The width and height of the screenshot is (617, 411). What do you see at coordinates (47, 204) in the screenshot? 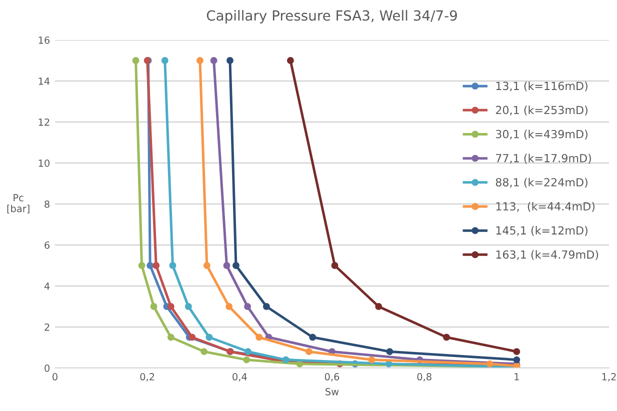
I see `y-tick-label: 8` at bounding box center [47, 204].